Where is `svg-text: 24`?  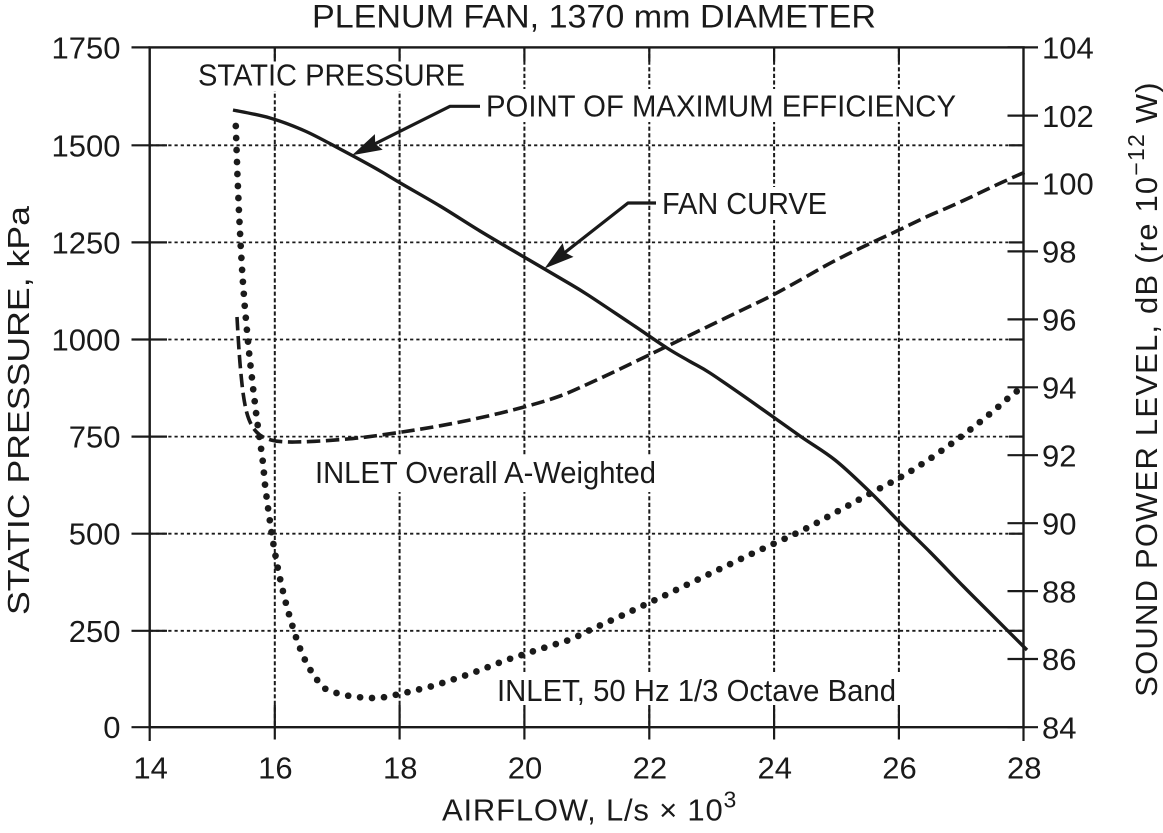 svg-text: 24 is located at coordinates (774, 768).